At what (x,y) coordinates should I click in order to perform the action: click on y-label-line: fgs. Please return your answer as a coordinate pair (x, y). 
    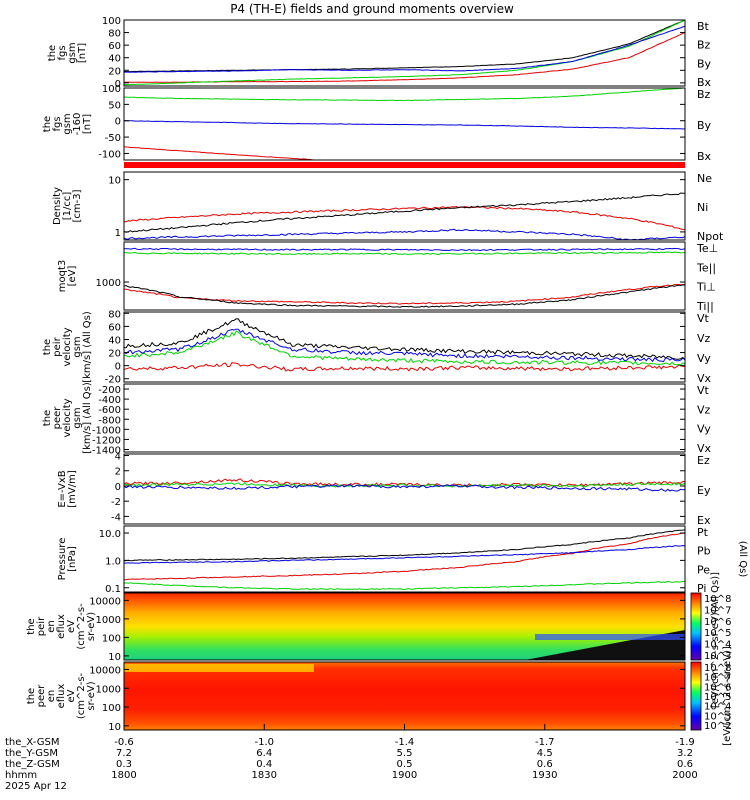
    Looking at the image, I should click on (57, 123).